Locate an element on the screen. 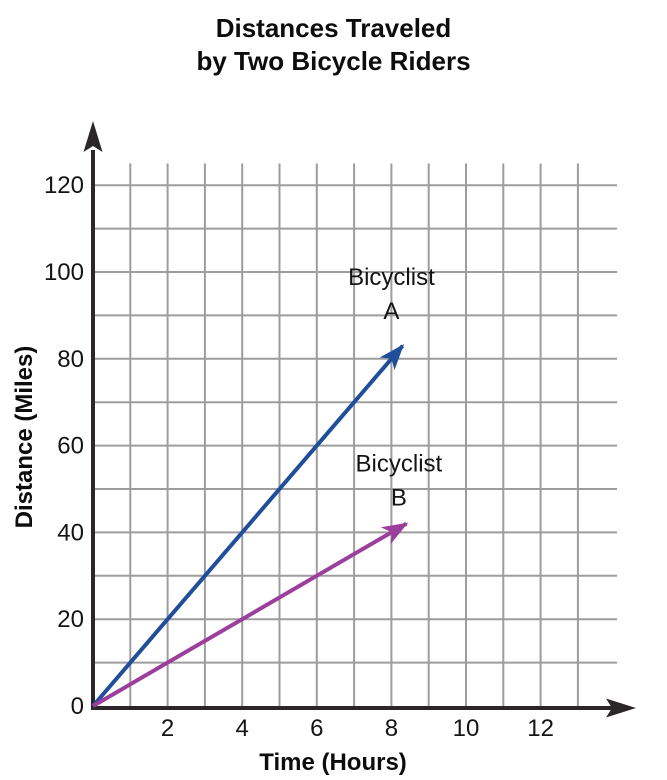 Image resolution: width=667 pixels, height=780 pixels. x-axis-arrowhead is located at coordinates (621, 708).